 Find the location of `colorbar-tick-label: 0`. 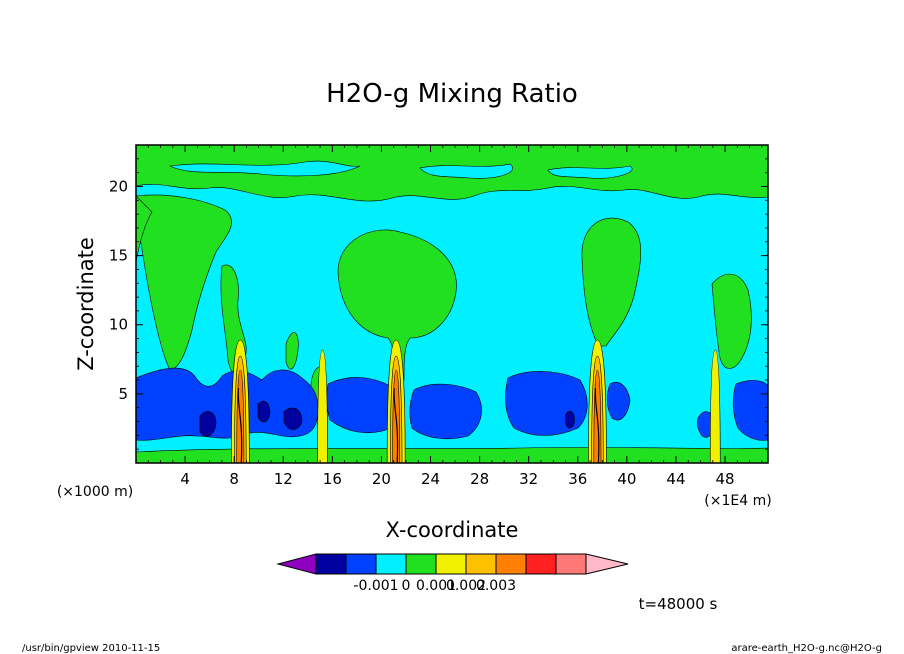

colorbar-tick-label: 0 is located at coordinates (406, 586).